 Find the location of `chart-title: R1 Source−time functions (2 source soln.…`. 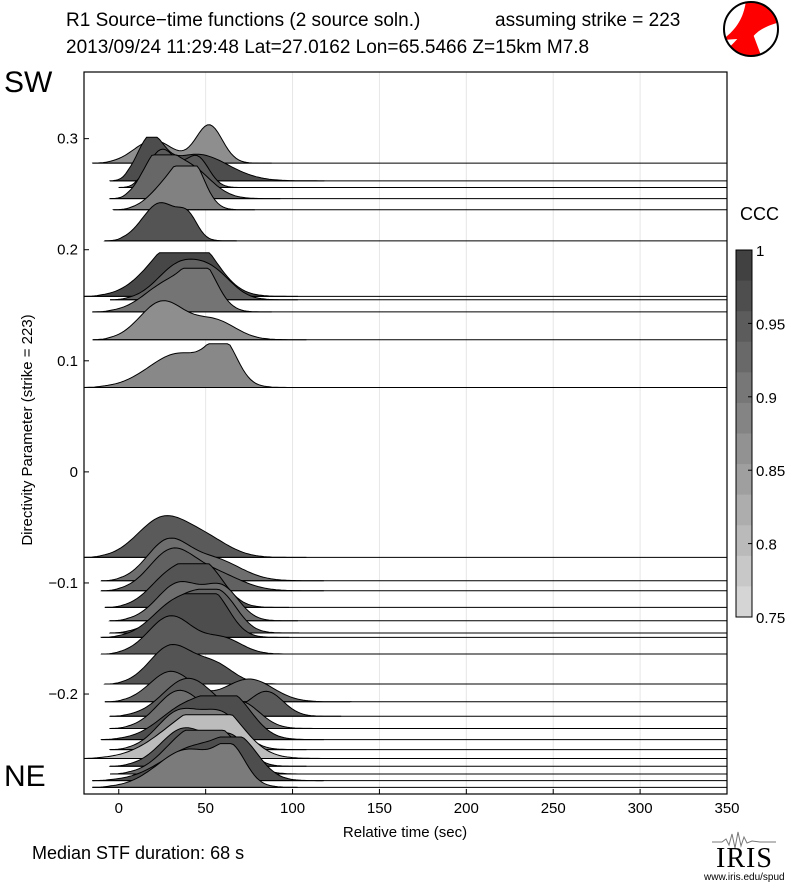

chart-title: R1 Source−time functions (2 source soln.… is located at coordinates (243, 20).